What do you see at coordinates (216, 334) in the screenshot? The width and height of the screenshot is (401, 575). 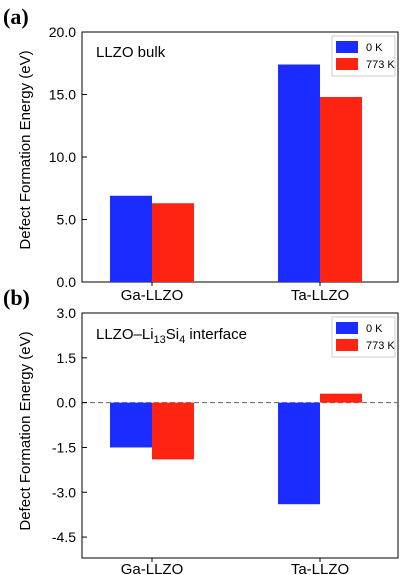 I see `panel-b-annotation-suffix: interface` at bounding box center [216, 334].